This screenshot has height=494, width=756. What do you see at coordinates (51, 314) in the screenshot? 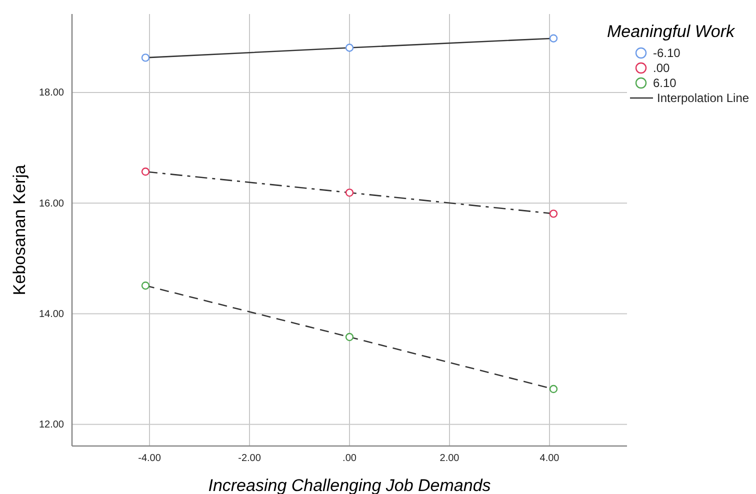
I see `y-tick-label: 14.00` at bounding box center [51, 314].